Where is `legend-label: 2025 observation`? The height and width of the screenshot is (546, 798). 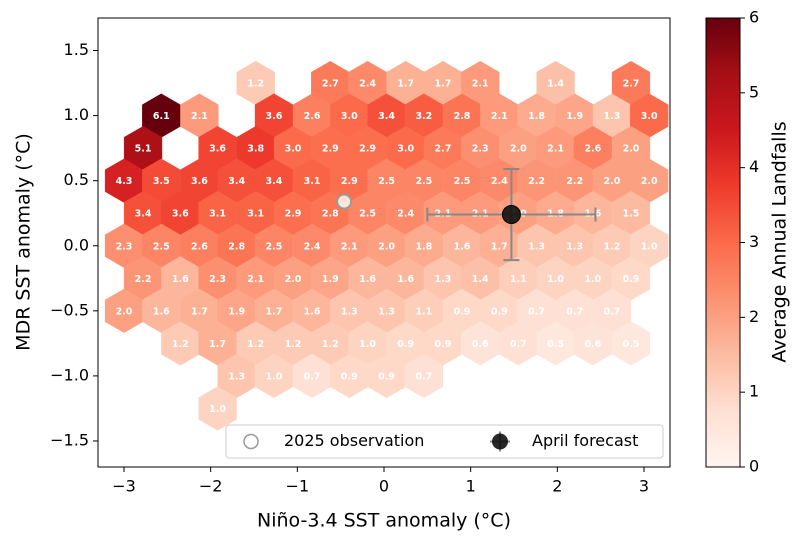
legend-label: 2025 observation is located at coordinates (354, 440).